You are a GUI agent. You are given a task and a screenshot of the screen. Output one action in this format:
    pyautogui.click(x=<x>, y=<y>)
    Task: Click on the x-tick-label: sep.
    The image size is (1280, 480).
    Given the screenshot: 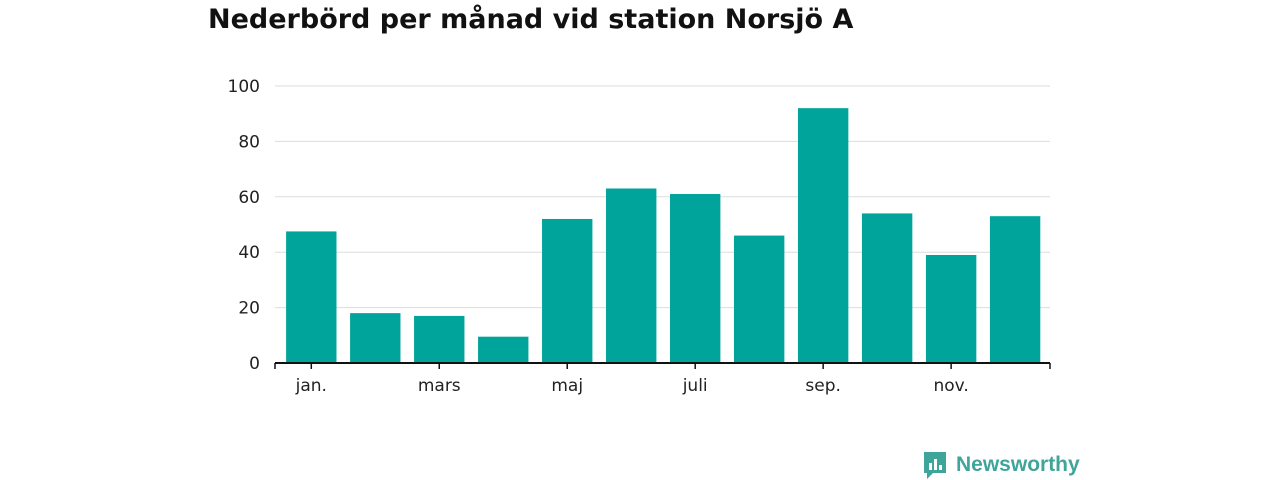 What is the action you would take?
    pyautogui.click(x=823, y=386)
    